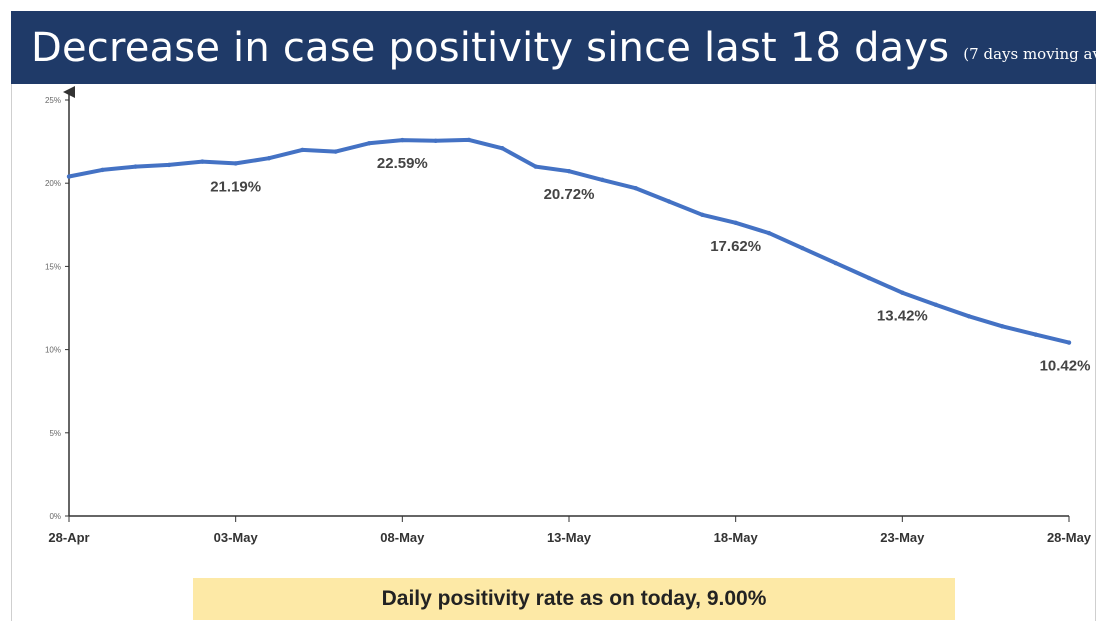 The image size is (1105, 621). What do you see at coordinates (902, 537) in the screenshot?
I see `x-tick-label: 23-May` at bounding box center [902, 537].